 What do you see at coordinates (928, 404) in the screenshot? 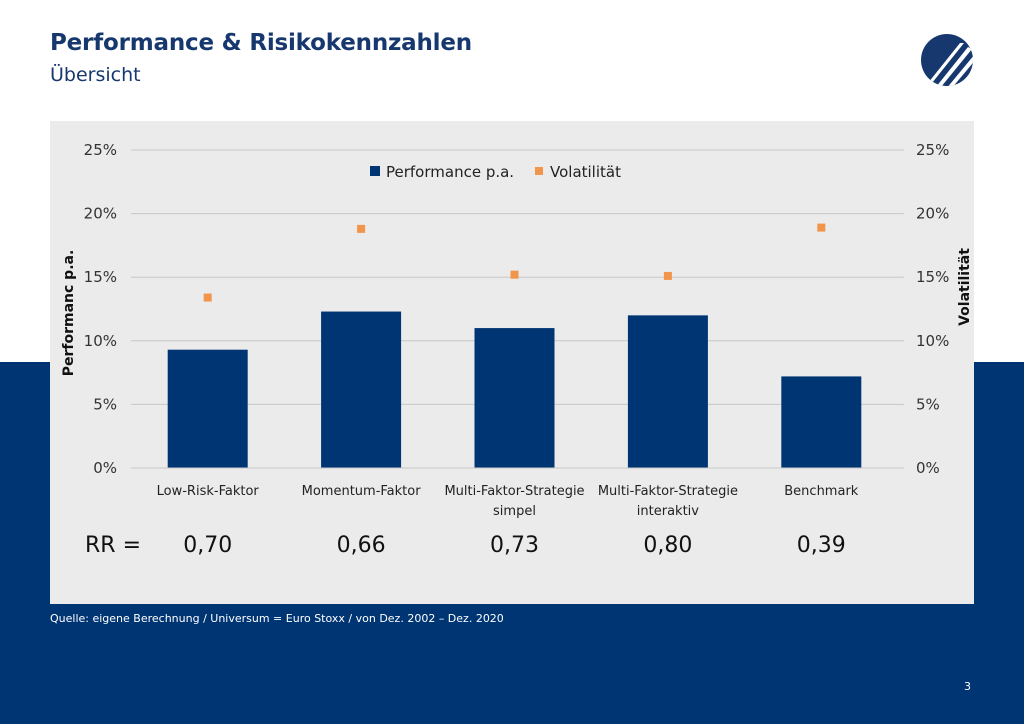
I see `y-tick-right: 5%` at bounding box center [928, 404].